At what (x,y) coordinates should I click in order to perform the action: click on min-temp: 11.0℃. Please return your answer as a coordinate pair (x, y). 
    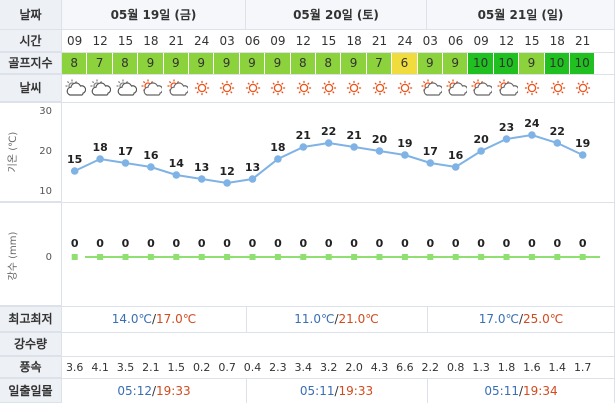
    Looking at the image, I should click on (314, 319).